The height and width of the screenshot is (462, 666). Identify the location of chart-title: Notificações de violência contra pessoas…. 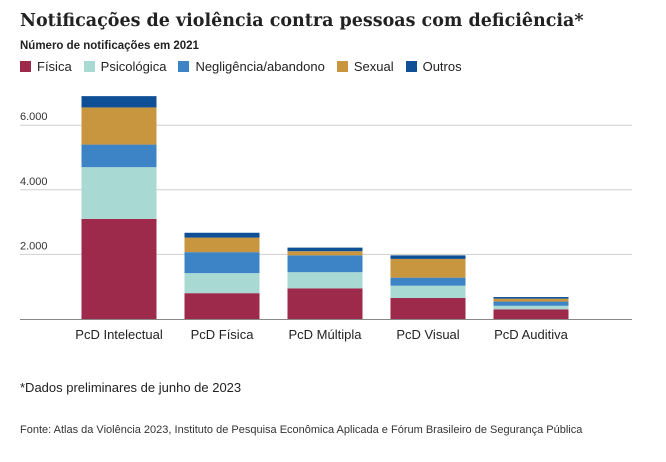
(302, 21).